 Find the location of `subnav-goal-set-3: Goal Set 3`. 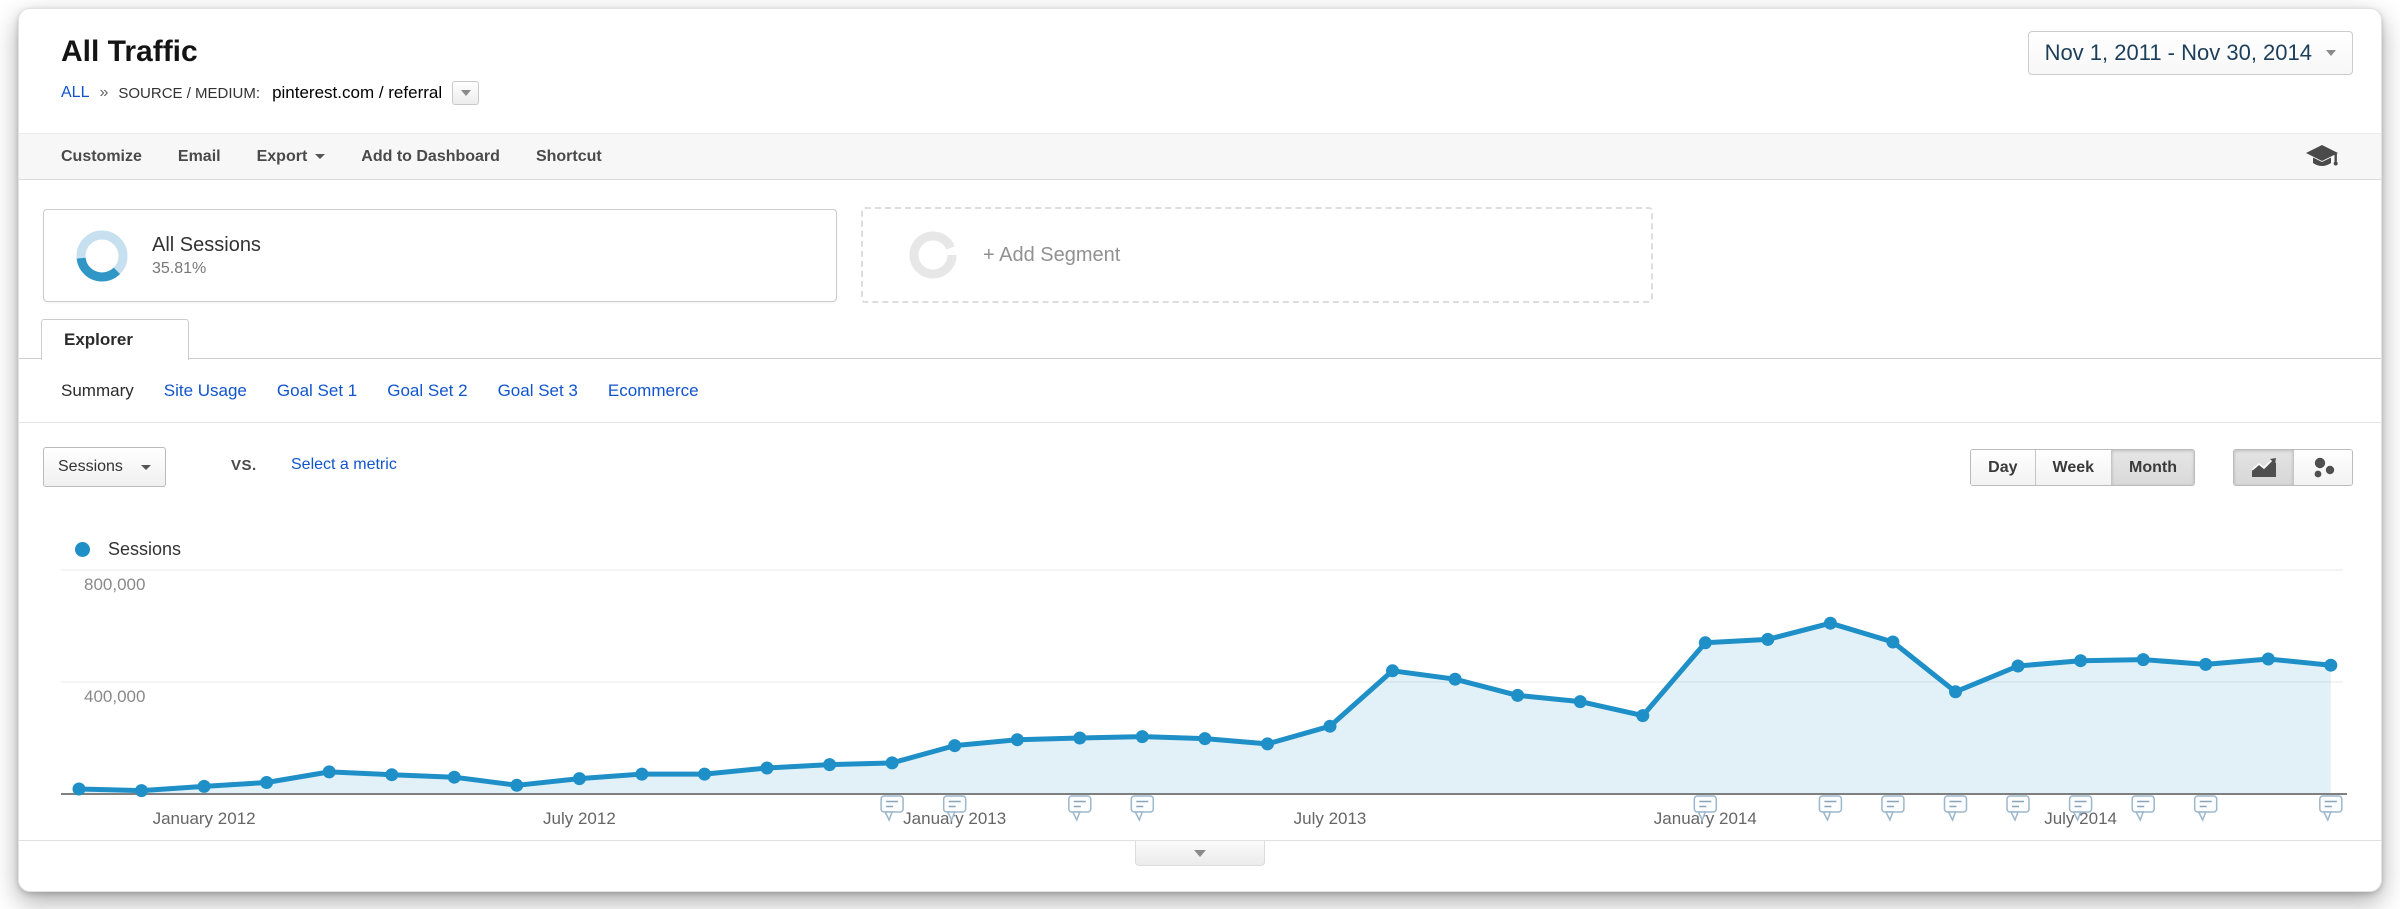

subnav-goal-set-3: Goal Set 3 is located at coordinates (537, 390).